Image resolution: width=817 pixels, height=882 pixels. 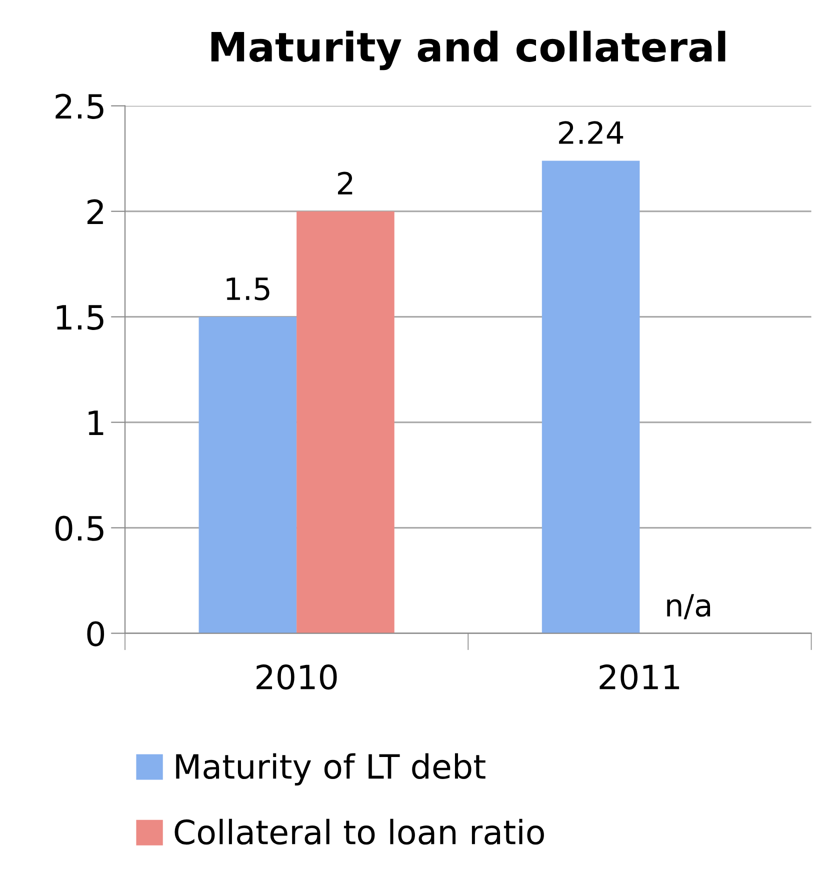 What do you see at coordinates (296, 677) in the screenshot?
I see `x-tick-label: 2010` at bounding box center [296, 677].